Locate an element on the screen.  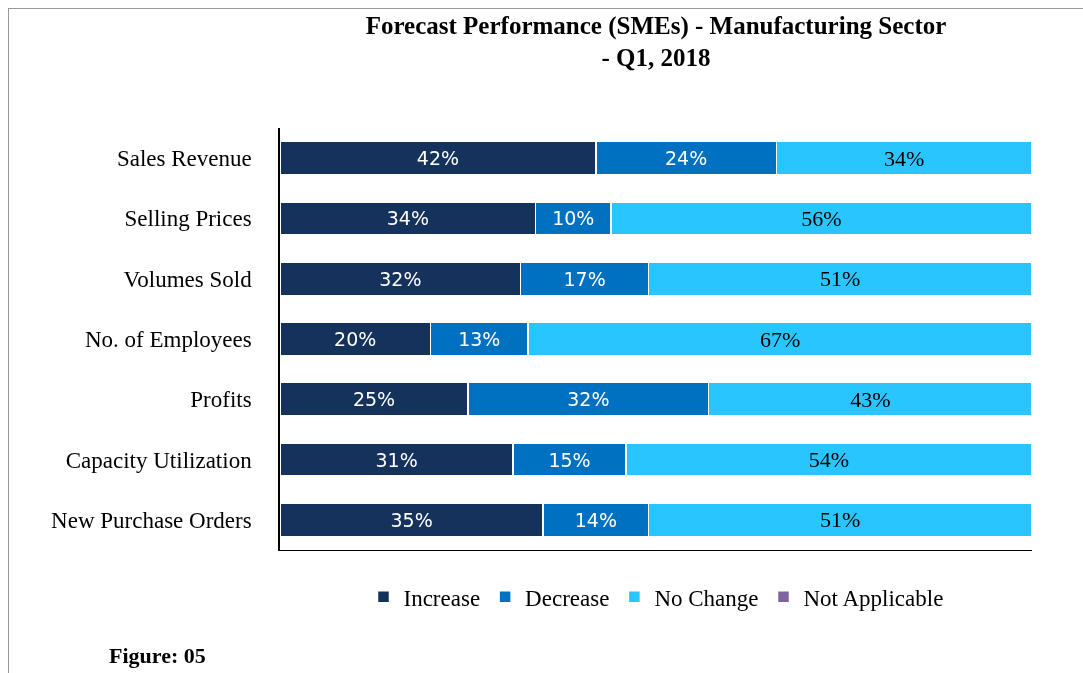
chart-title: Forecast Performance (SMEs) - Manufacturing Sector - Q1, 2018 is located at coordinates (656, 41).